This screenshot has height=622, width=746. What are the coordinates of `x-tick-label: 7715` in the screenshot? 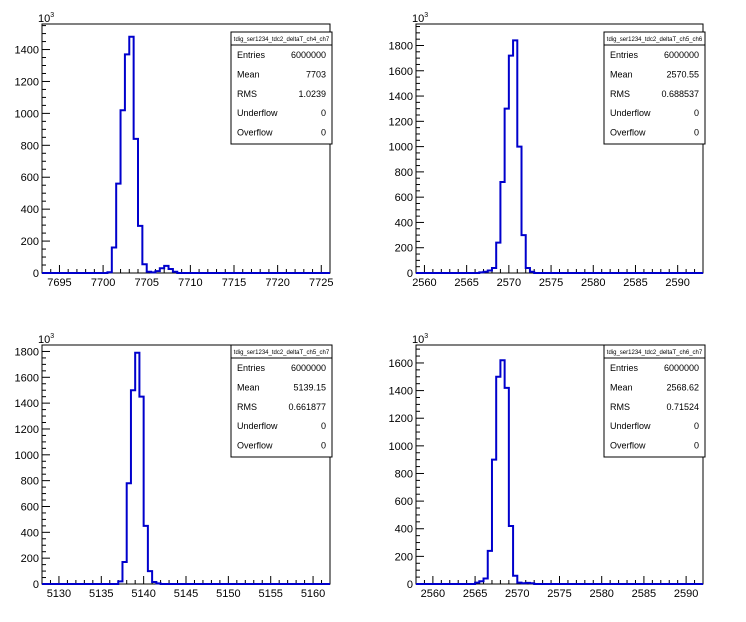 It's located at (234, 283).